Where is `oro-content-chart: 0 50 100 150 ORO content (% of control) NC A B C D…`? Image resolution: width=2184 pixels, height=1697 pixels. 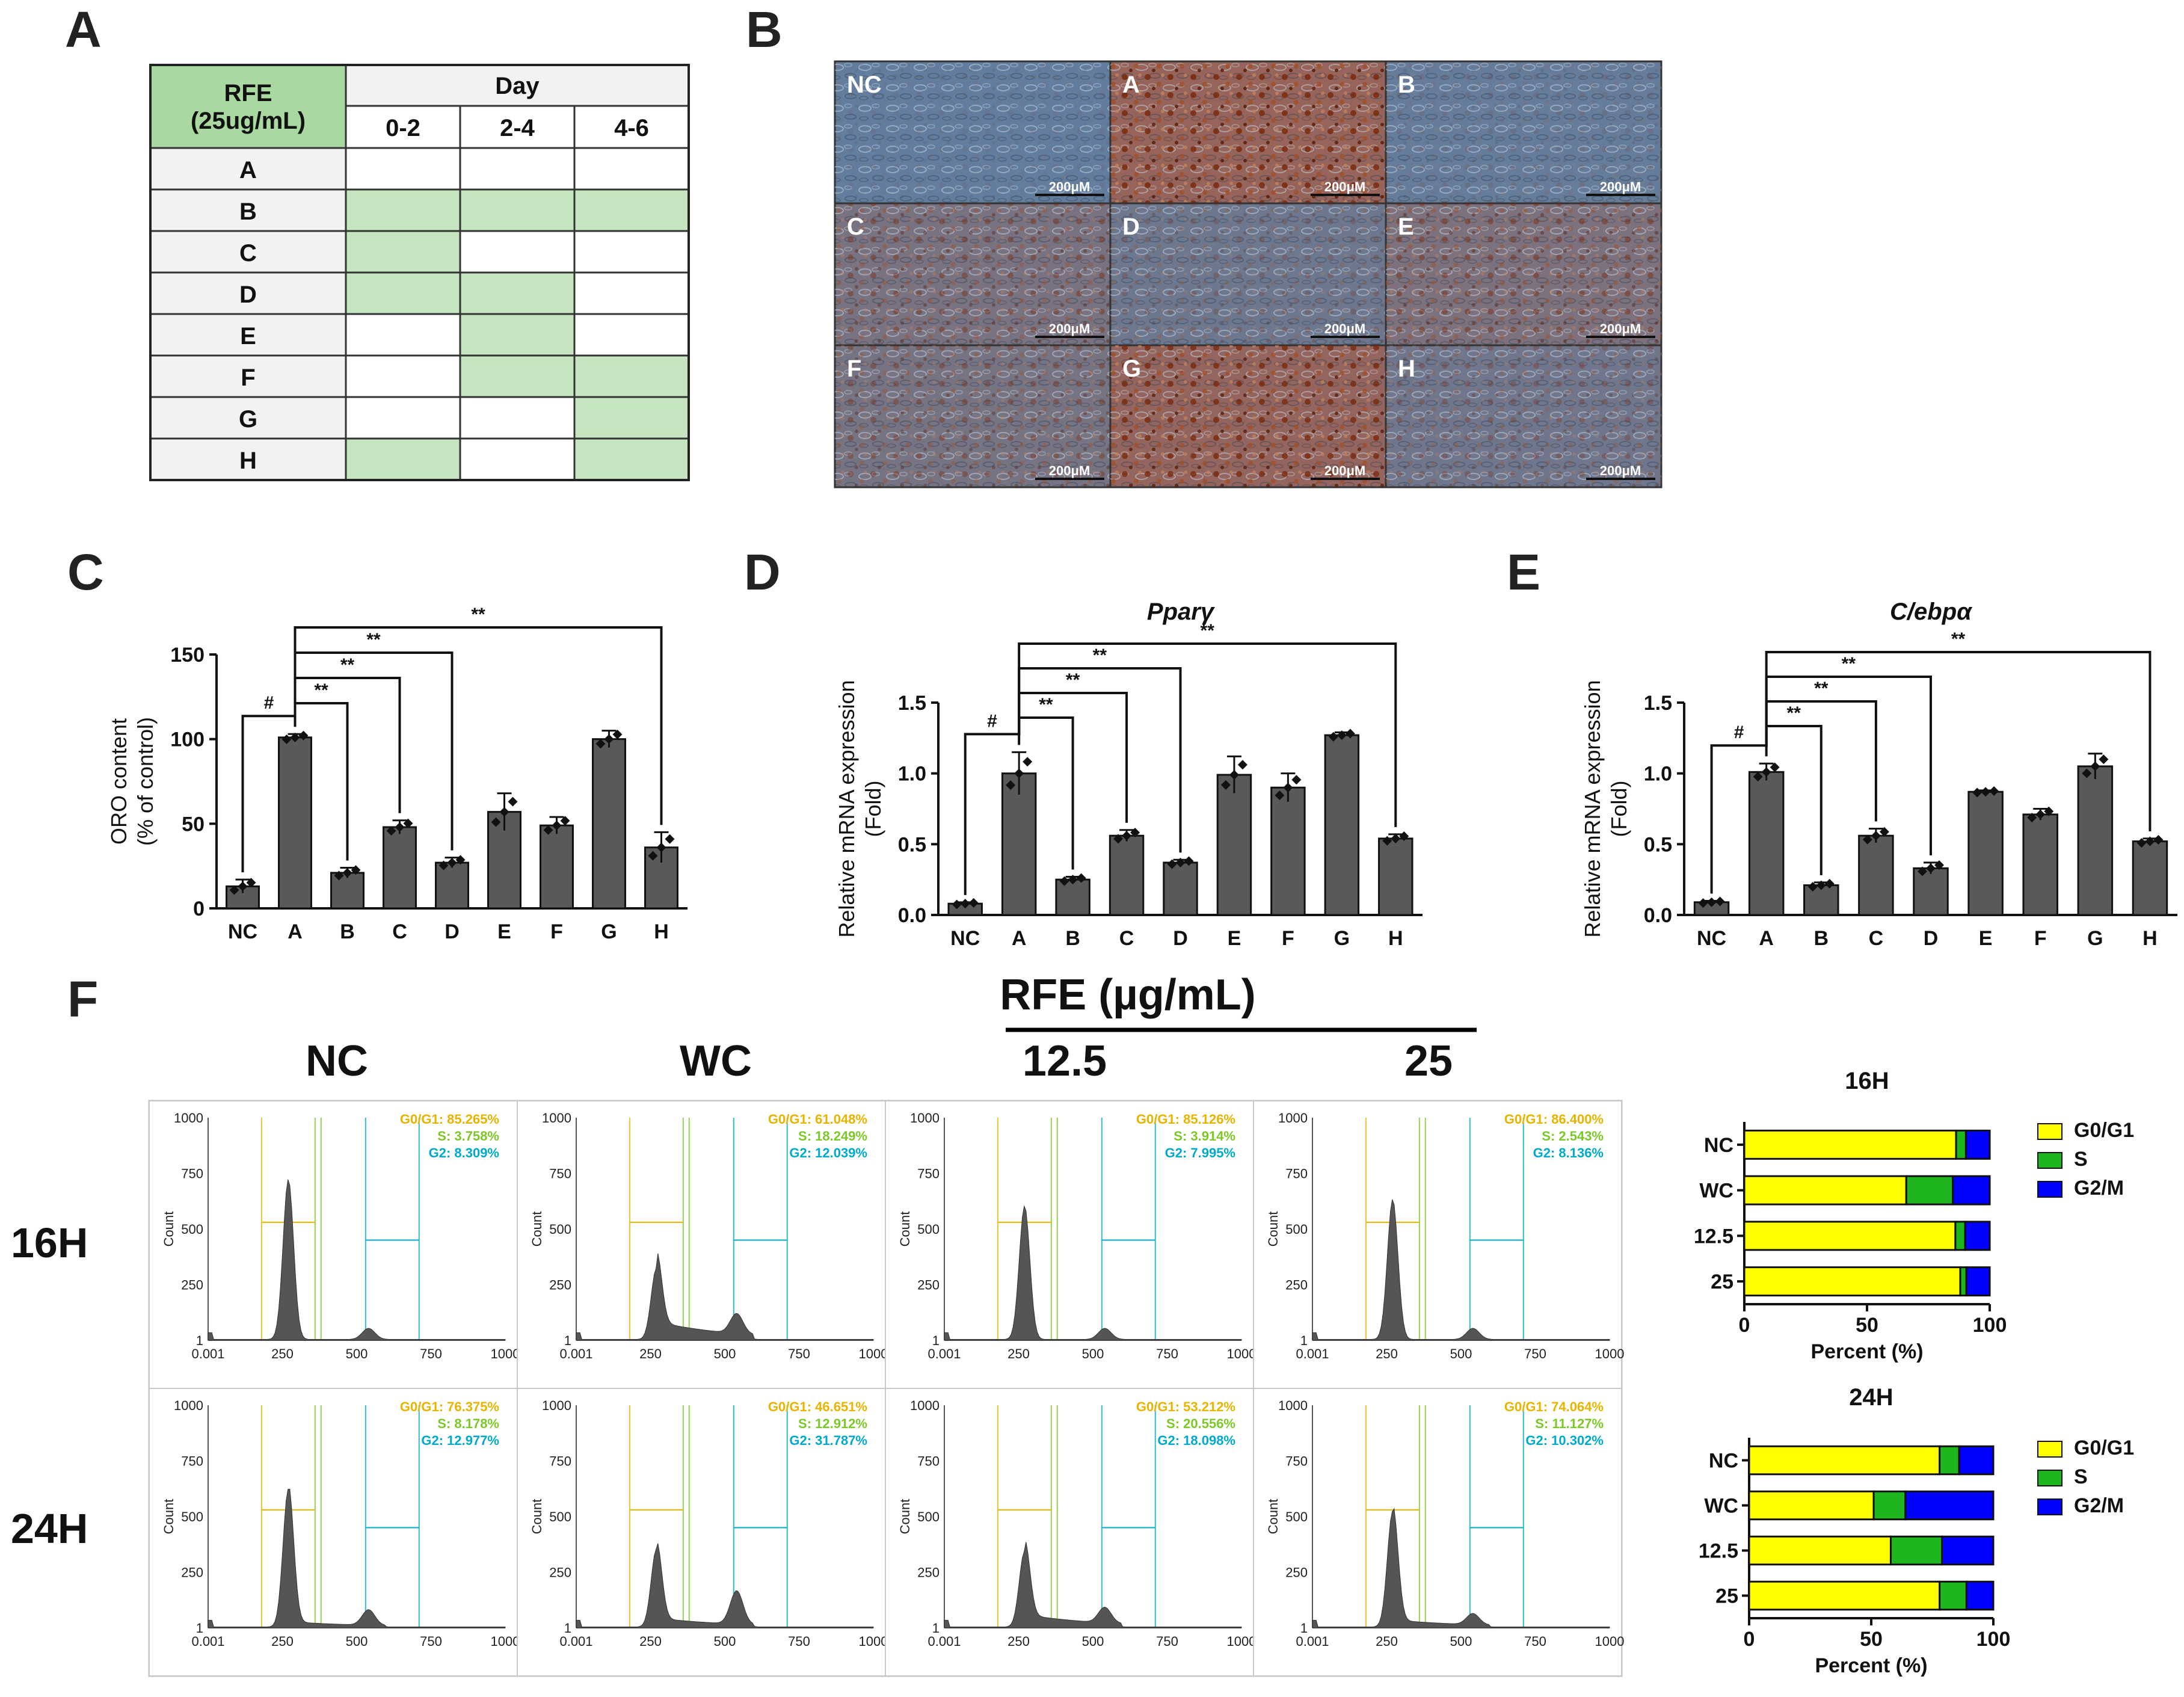
oro-content-chart: 0 50 100 150 ORO content (% of control) NC A B C D… is located at coordinates (396, 774).